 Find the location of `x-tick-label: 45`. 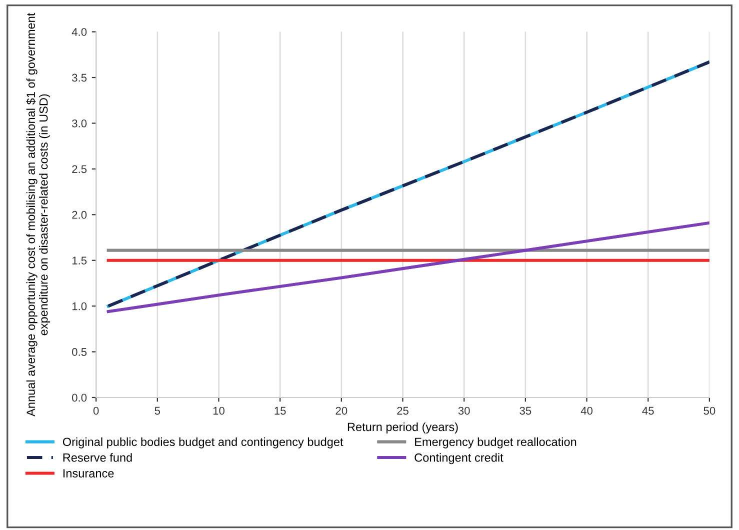

x-tick-label: 45 is located at coordinates (648, 410).